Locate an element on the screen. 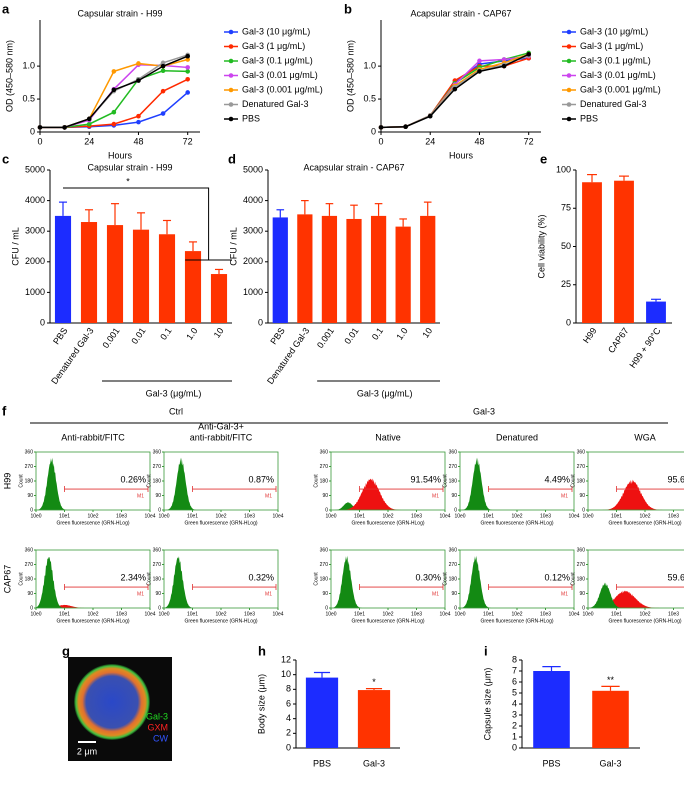  y-tick-label: 25 is located at coordinates (566, 284).